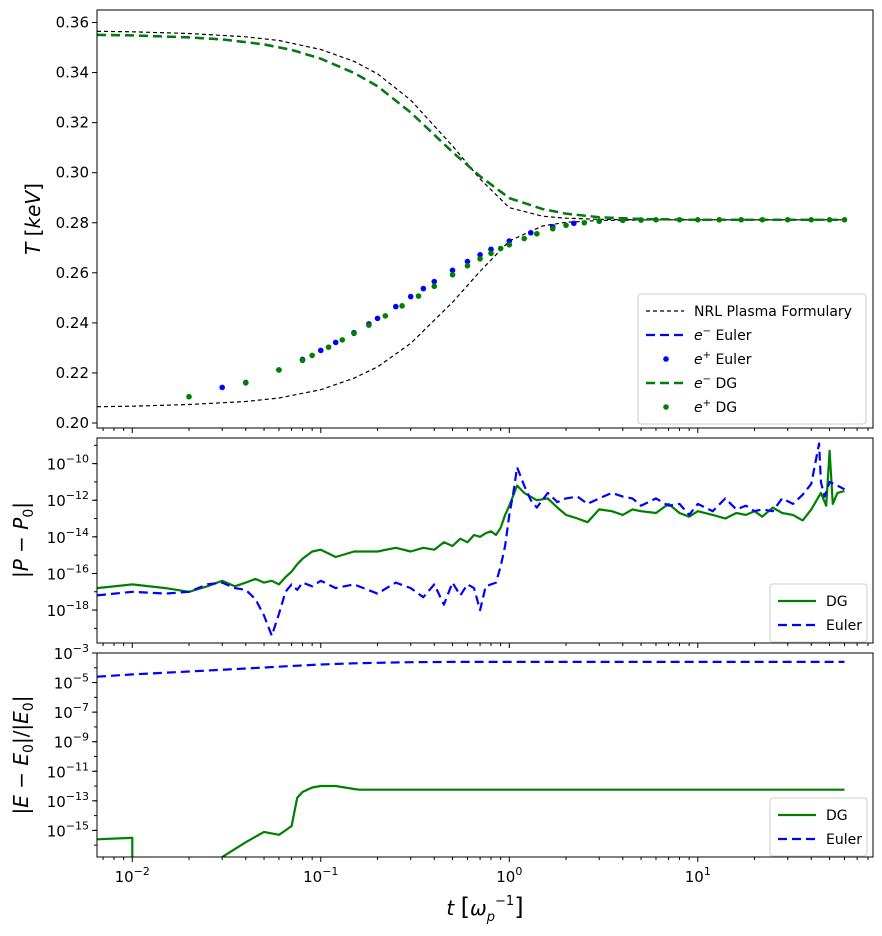  I want to click on x-tick-label: 10⁰, so click(509, 875).